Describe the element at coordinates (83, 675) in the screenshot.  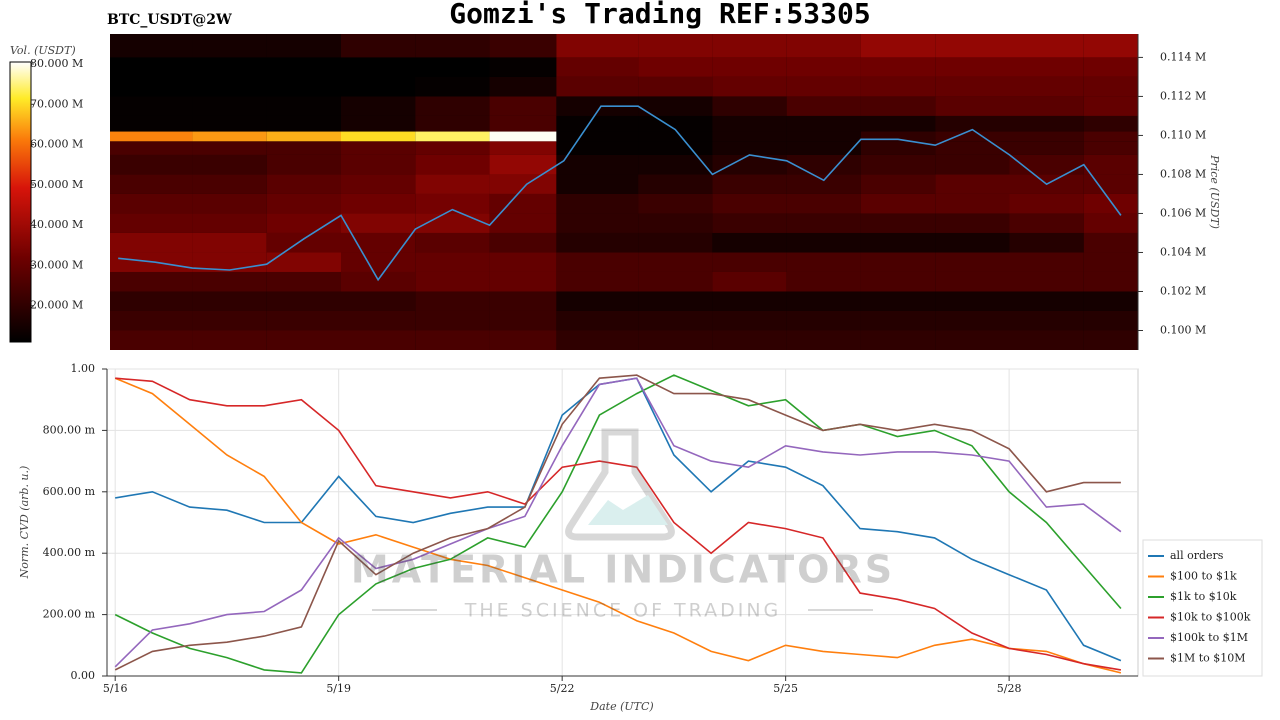
I see `y-tick-label: 0.00` at that location.